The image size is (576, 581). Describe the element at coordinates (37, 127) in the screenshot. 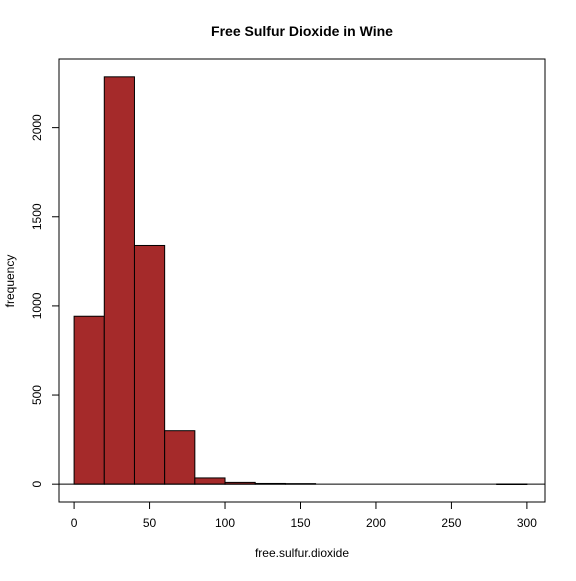

I see `y-tick-label-2000: 2000` at that location.